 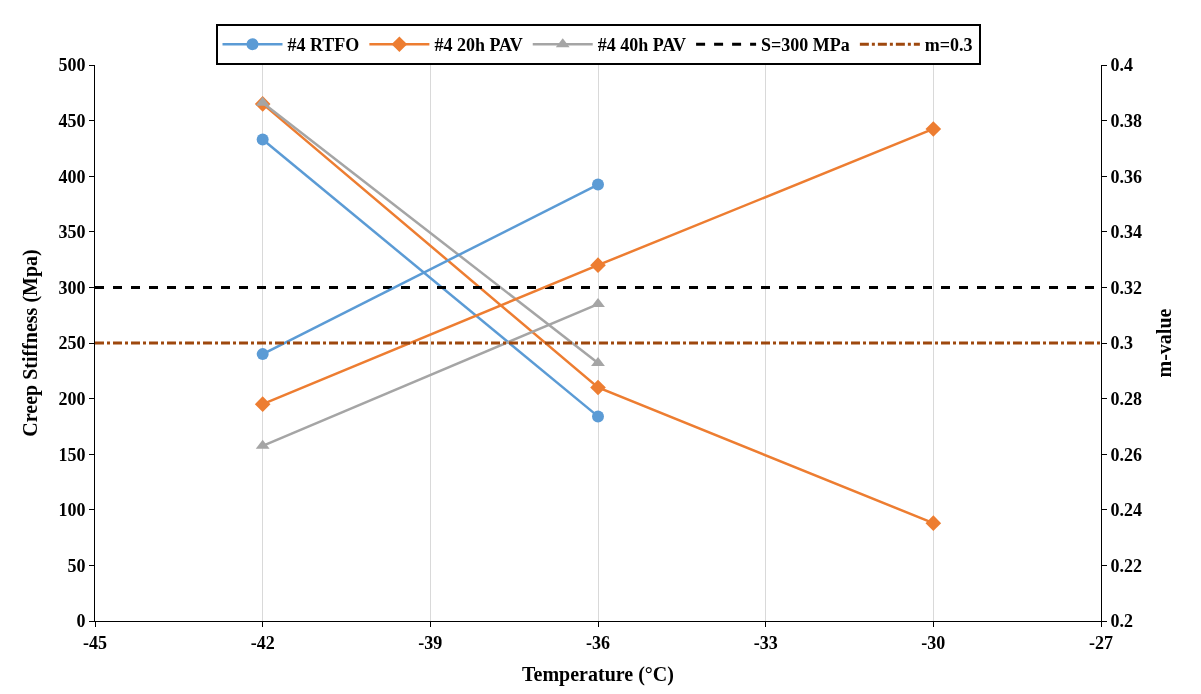 I want to click on y2-tick-label: 0.26, so click(x=1126, y=454).